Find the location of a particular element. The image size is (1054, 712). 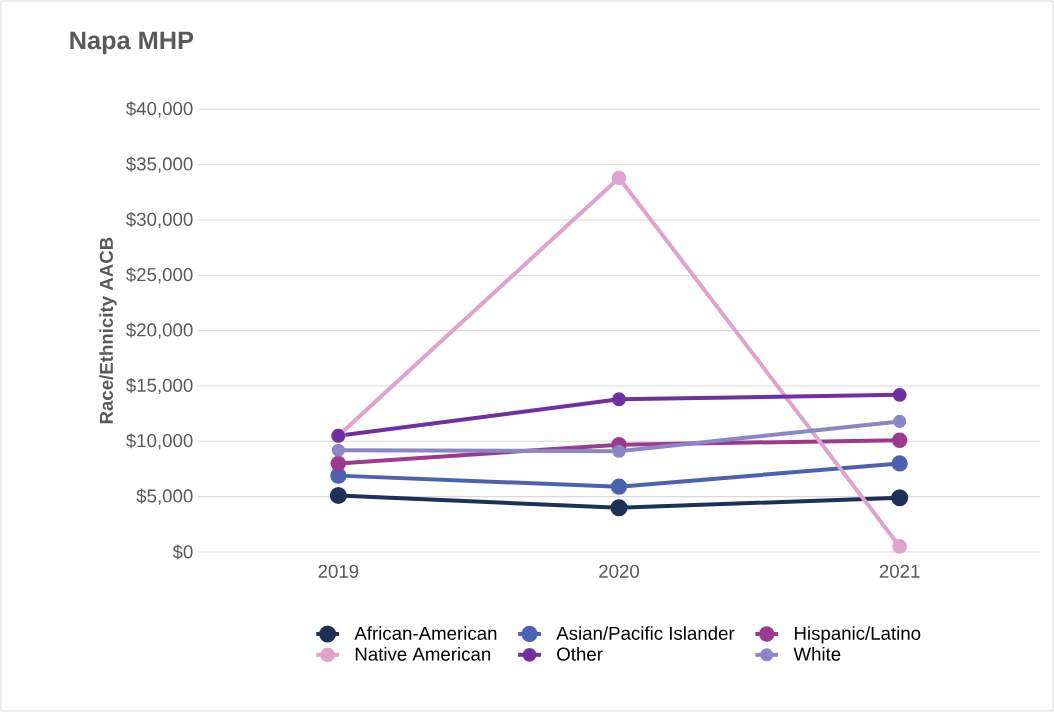

legend-label: Hispanic/Latino is located at coordinates (857, 635).